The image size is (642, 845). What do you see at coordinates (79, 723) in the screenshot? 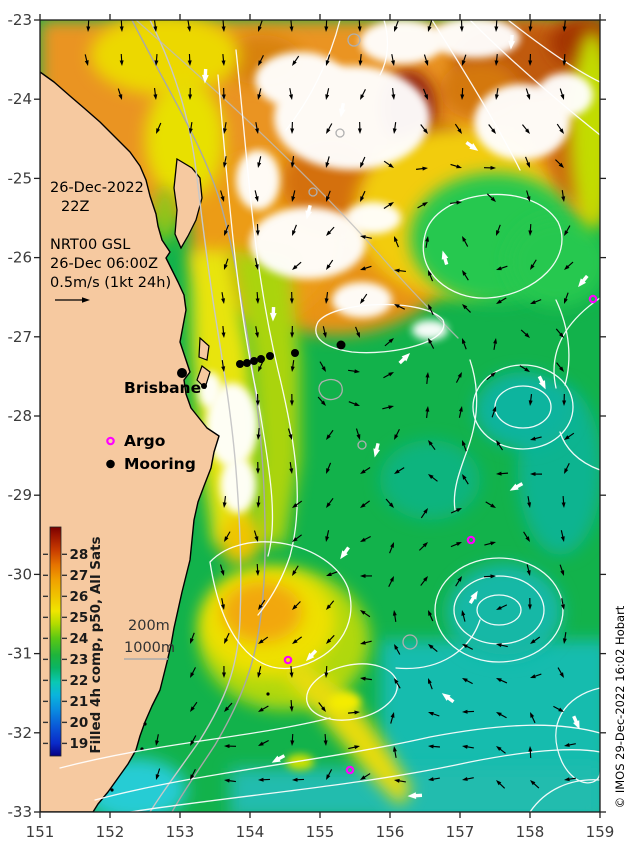
I see `colorbar-tick-label: 20` at bounding box center [79, 723].